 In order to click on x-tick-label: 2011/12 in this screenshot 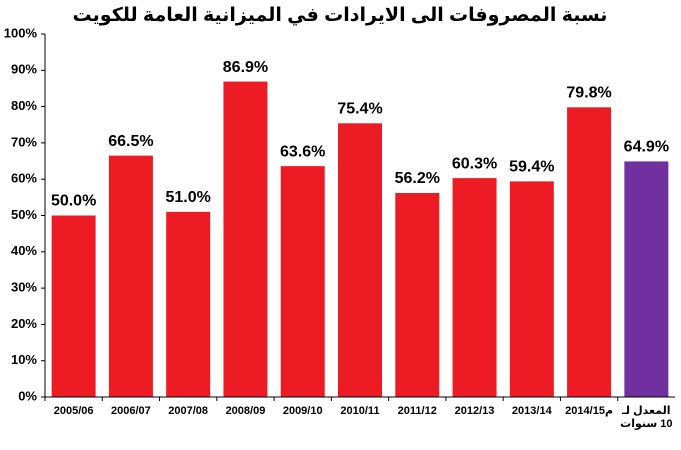, I will do `click(417, 411)`.